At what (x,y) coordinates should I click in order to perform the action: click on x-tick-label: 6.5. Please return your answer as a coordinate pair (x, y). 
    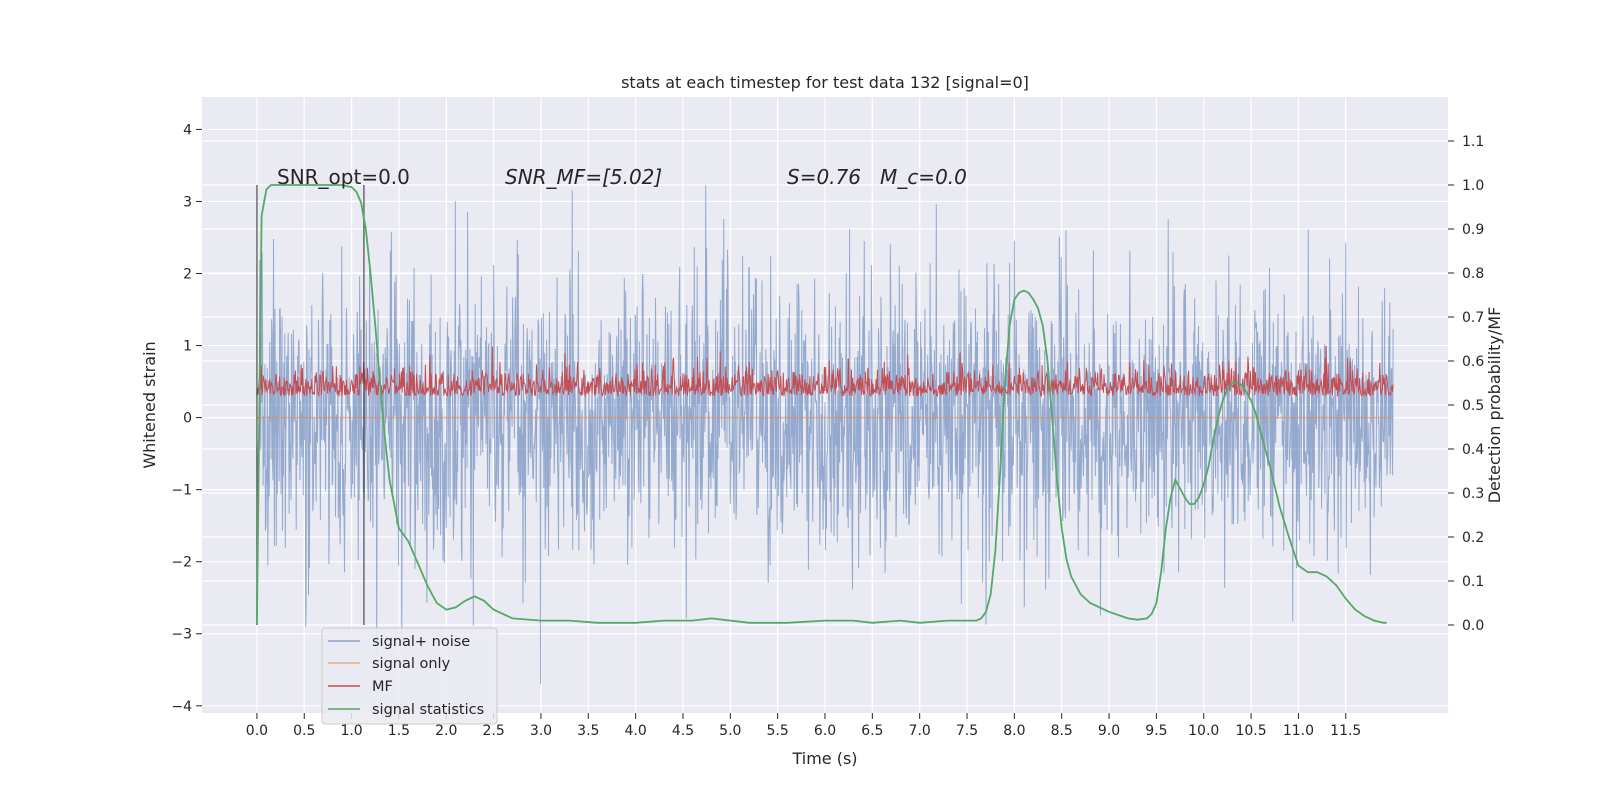
    Looking at the image, I should click on (872, 731).